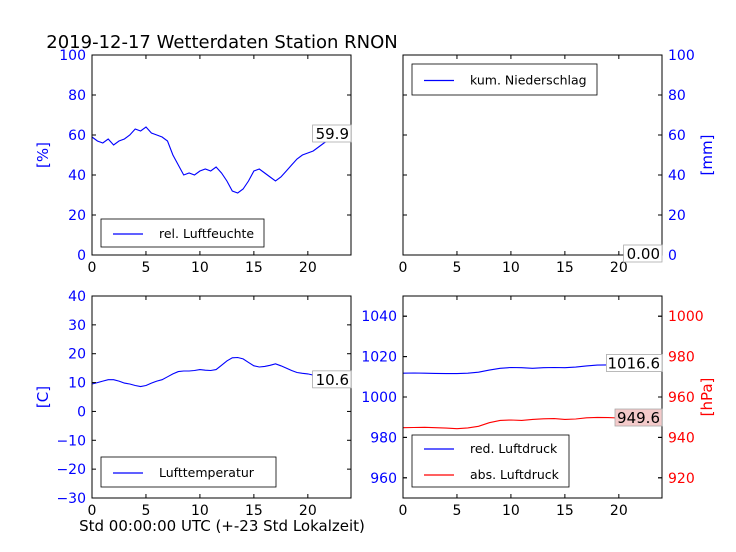  I want to click on y-tick-label: −10, so click(71, 441).